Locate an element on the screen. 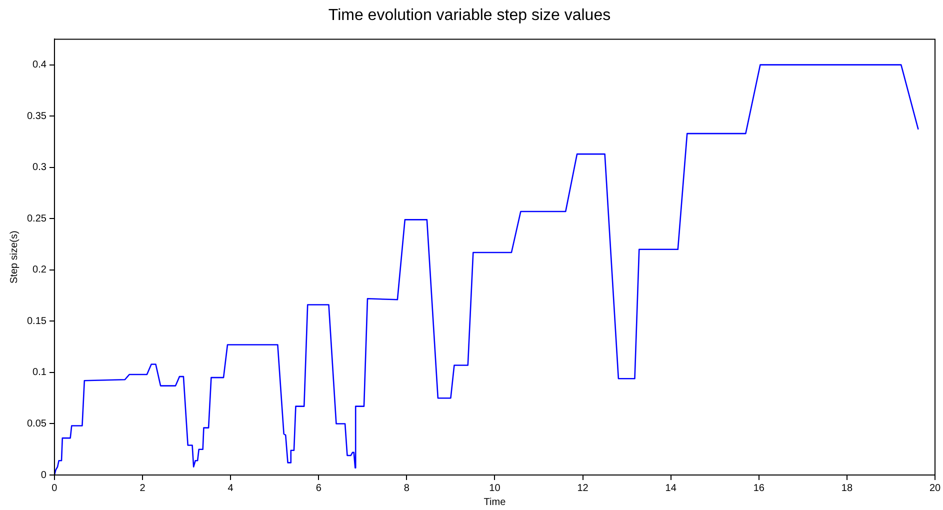 Image resolution: width=943 pixels, height=510 pixels. y-tick-label: 0.25 is located at coordinates (36, 218).